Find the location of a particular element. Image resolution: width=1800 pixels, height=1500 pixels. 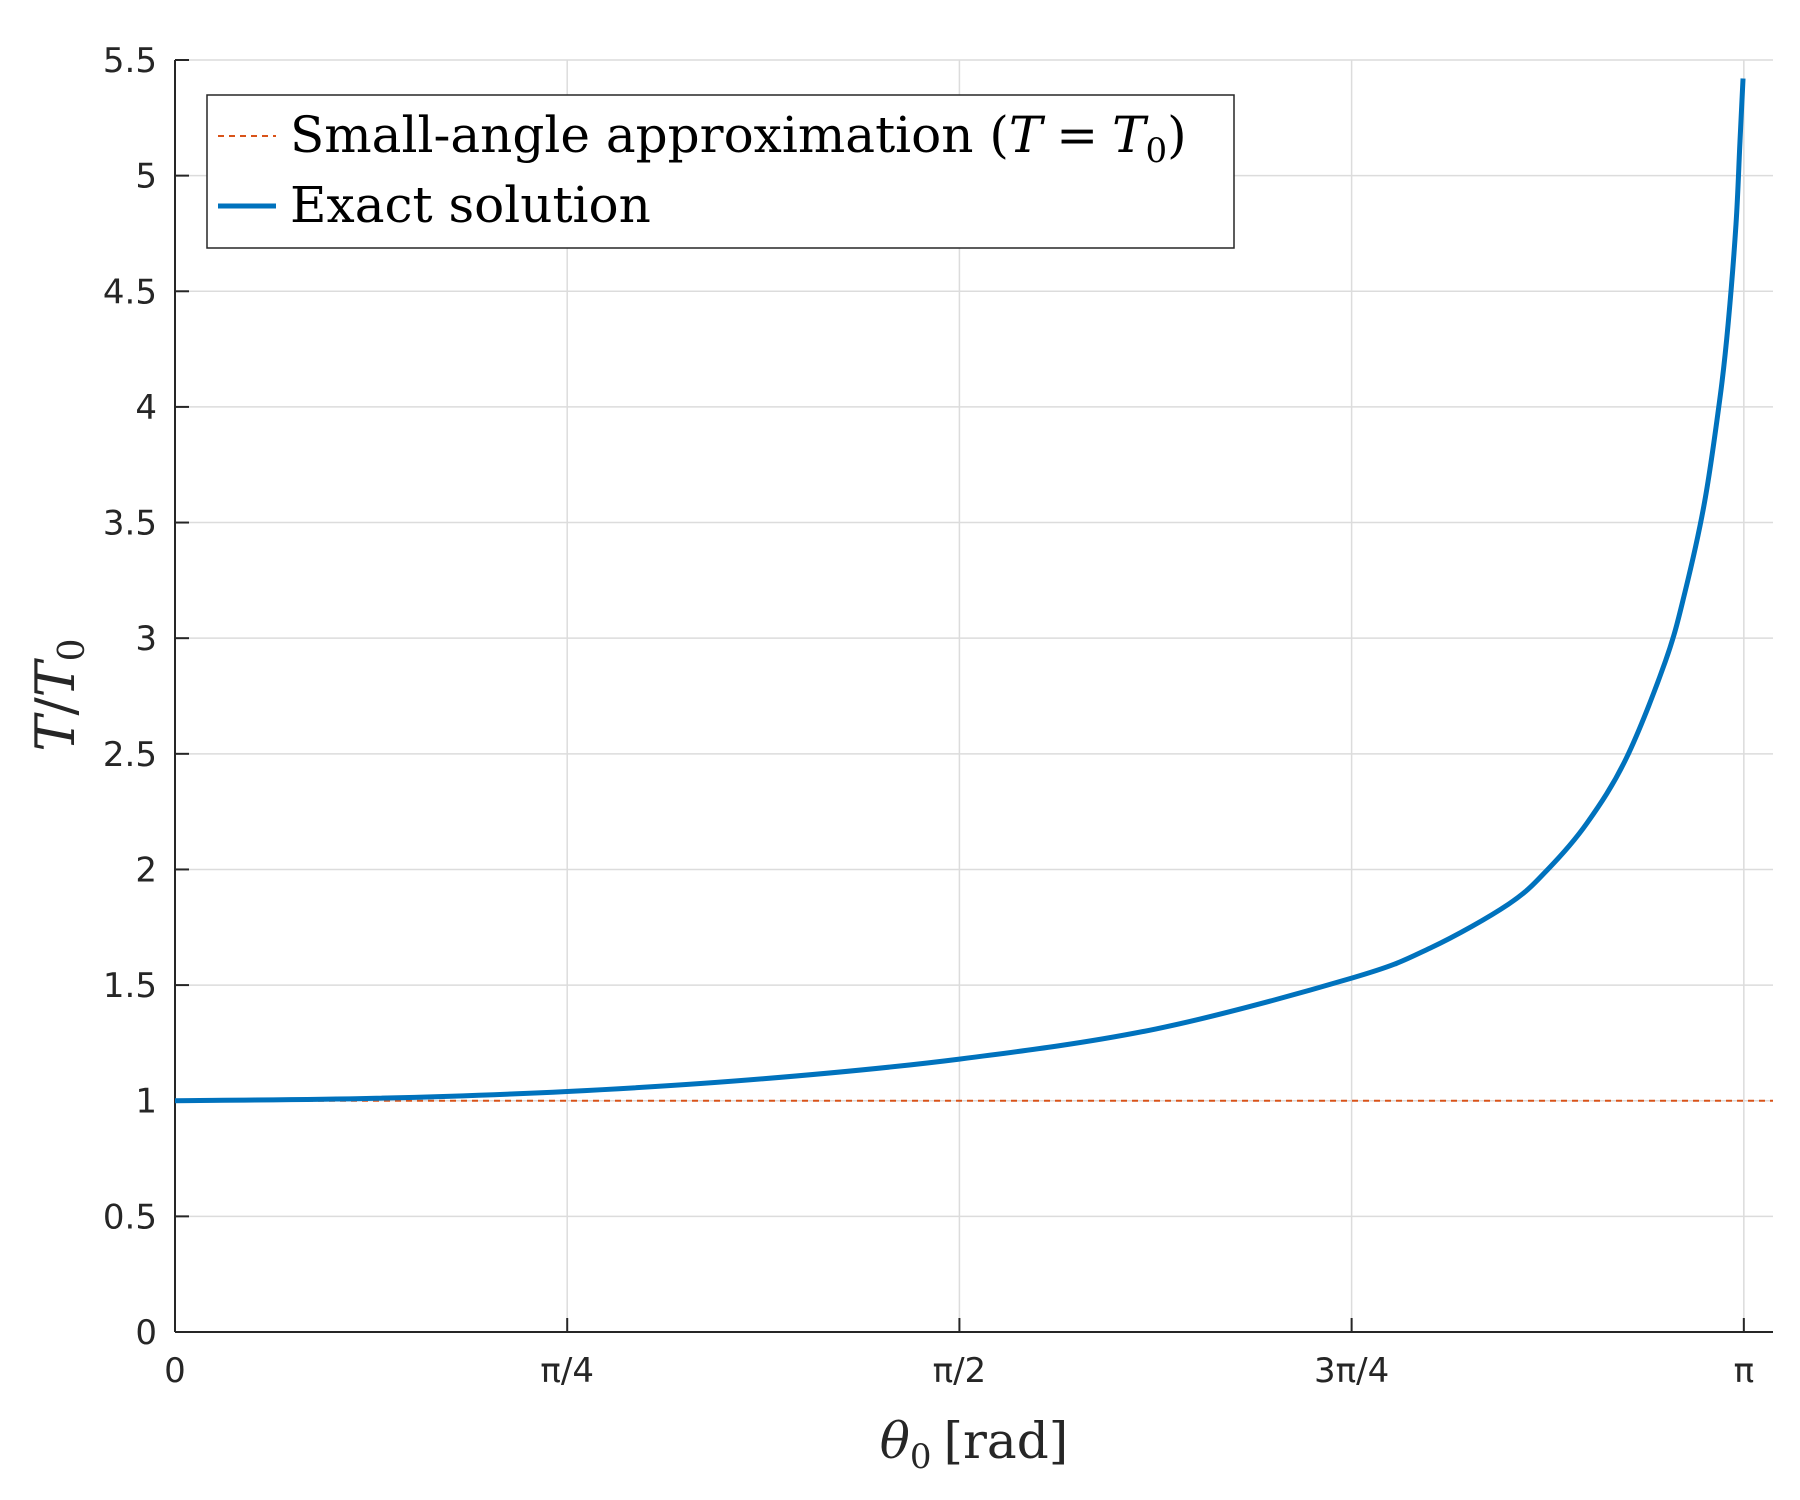

y-tick-label: 1.5 is located at coordinates (130, 986).